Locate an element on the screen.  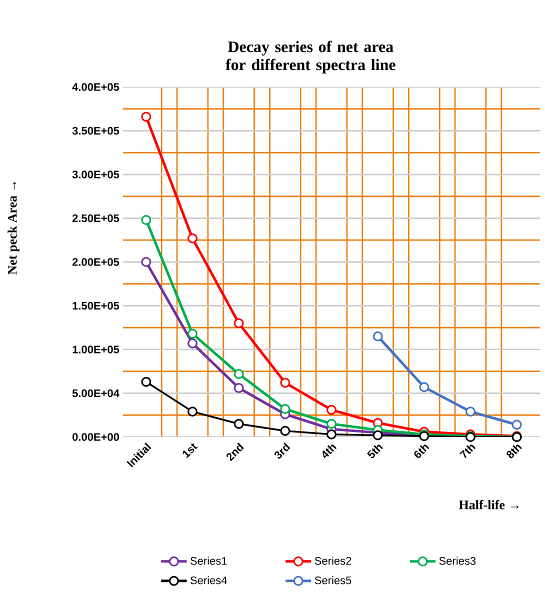
x-tick-label: 7th is located at coordinates (467, 451).